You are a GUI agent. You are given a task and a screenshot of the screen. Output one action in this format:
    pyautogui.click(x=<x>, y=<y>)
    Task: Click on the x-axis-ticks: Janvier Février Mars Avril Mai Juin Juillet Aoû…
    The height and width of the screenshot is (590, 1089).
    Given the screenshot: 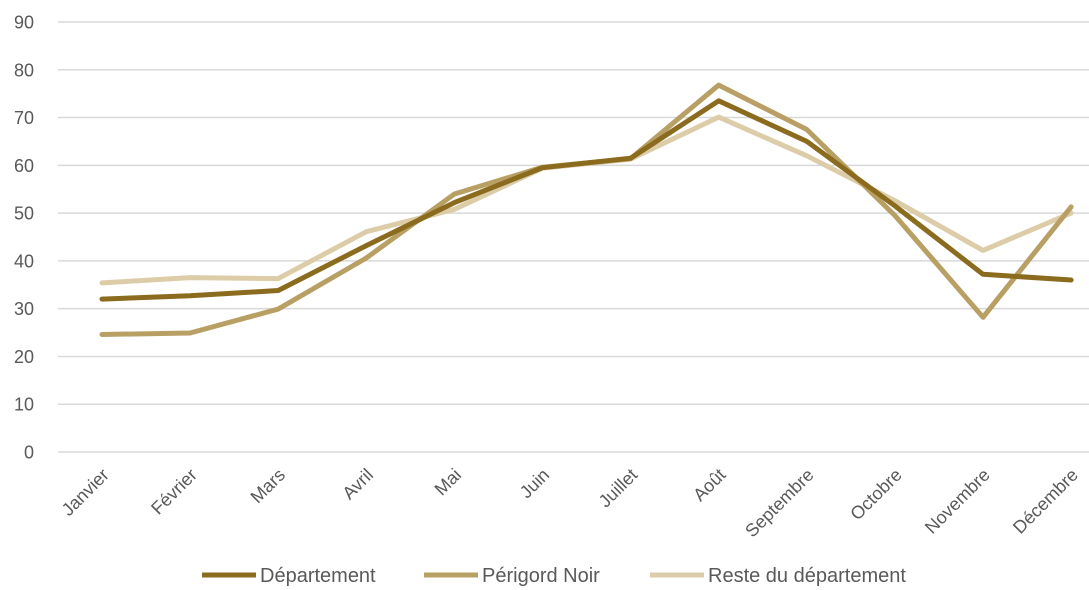 What is the action you would take?
    pyautogui.click(x=570, y=503)
    